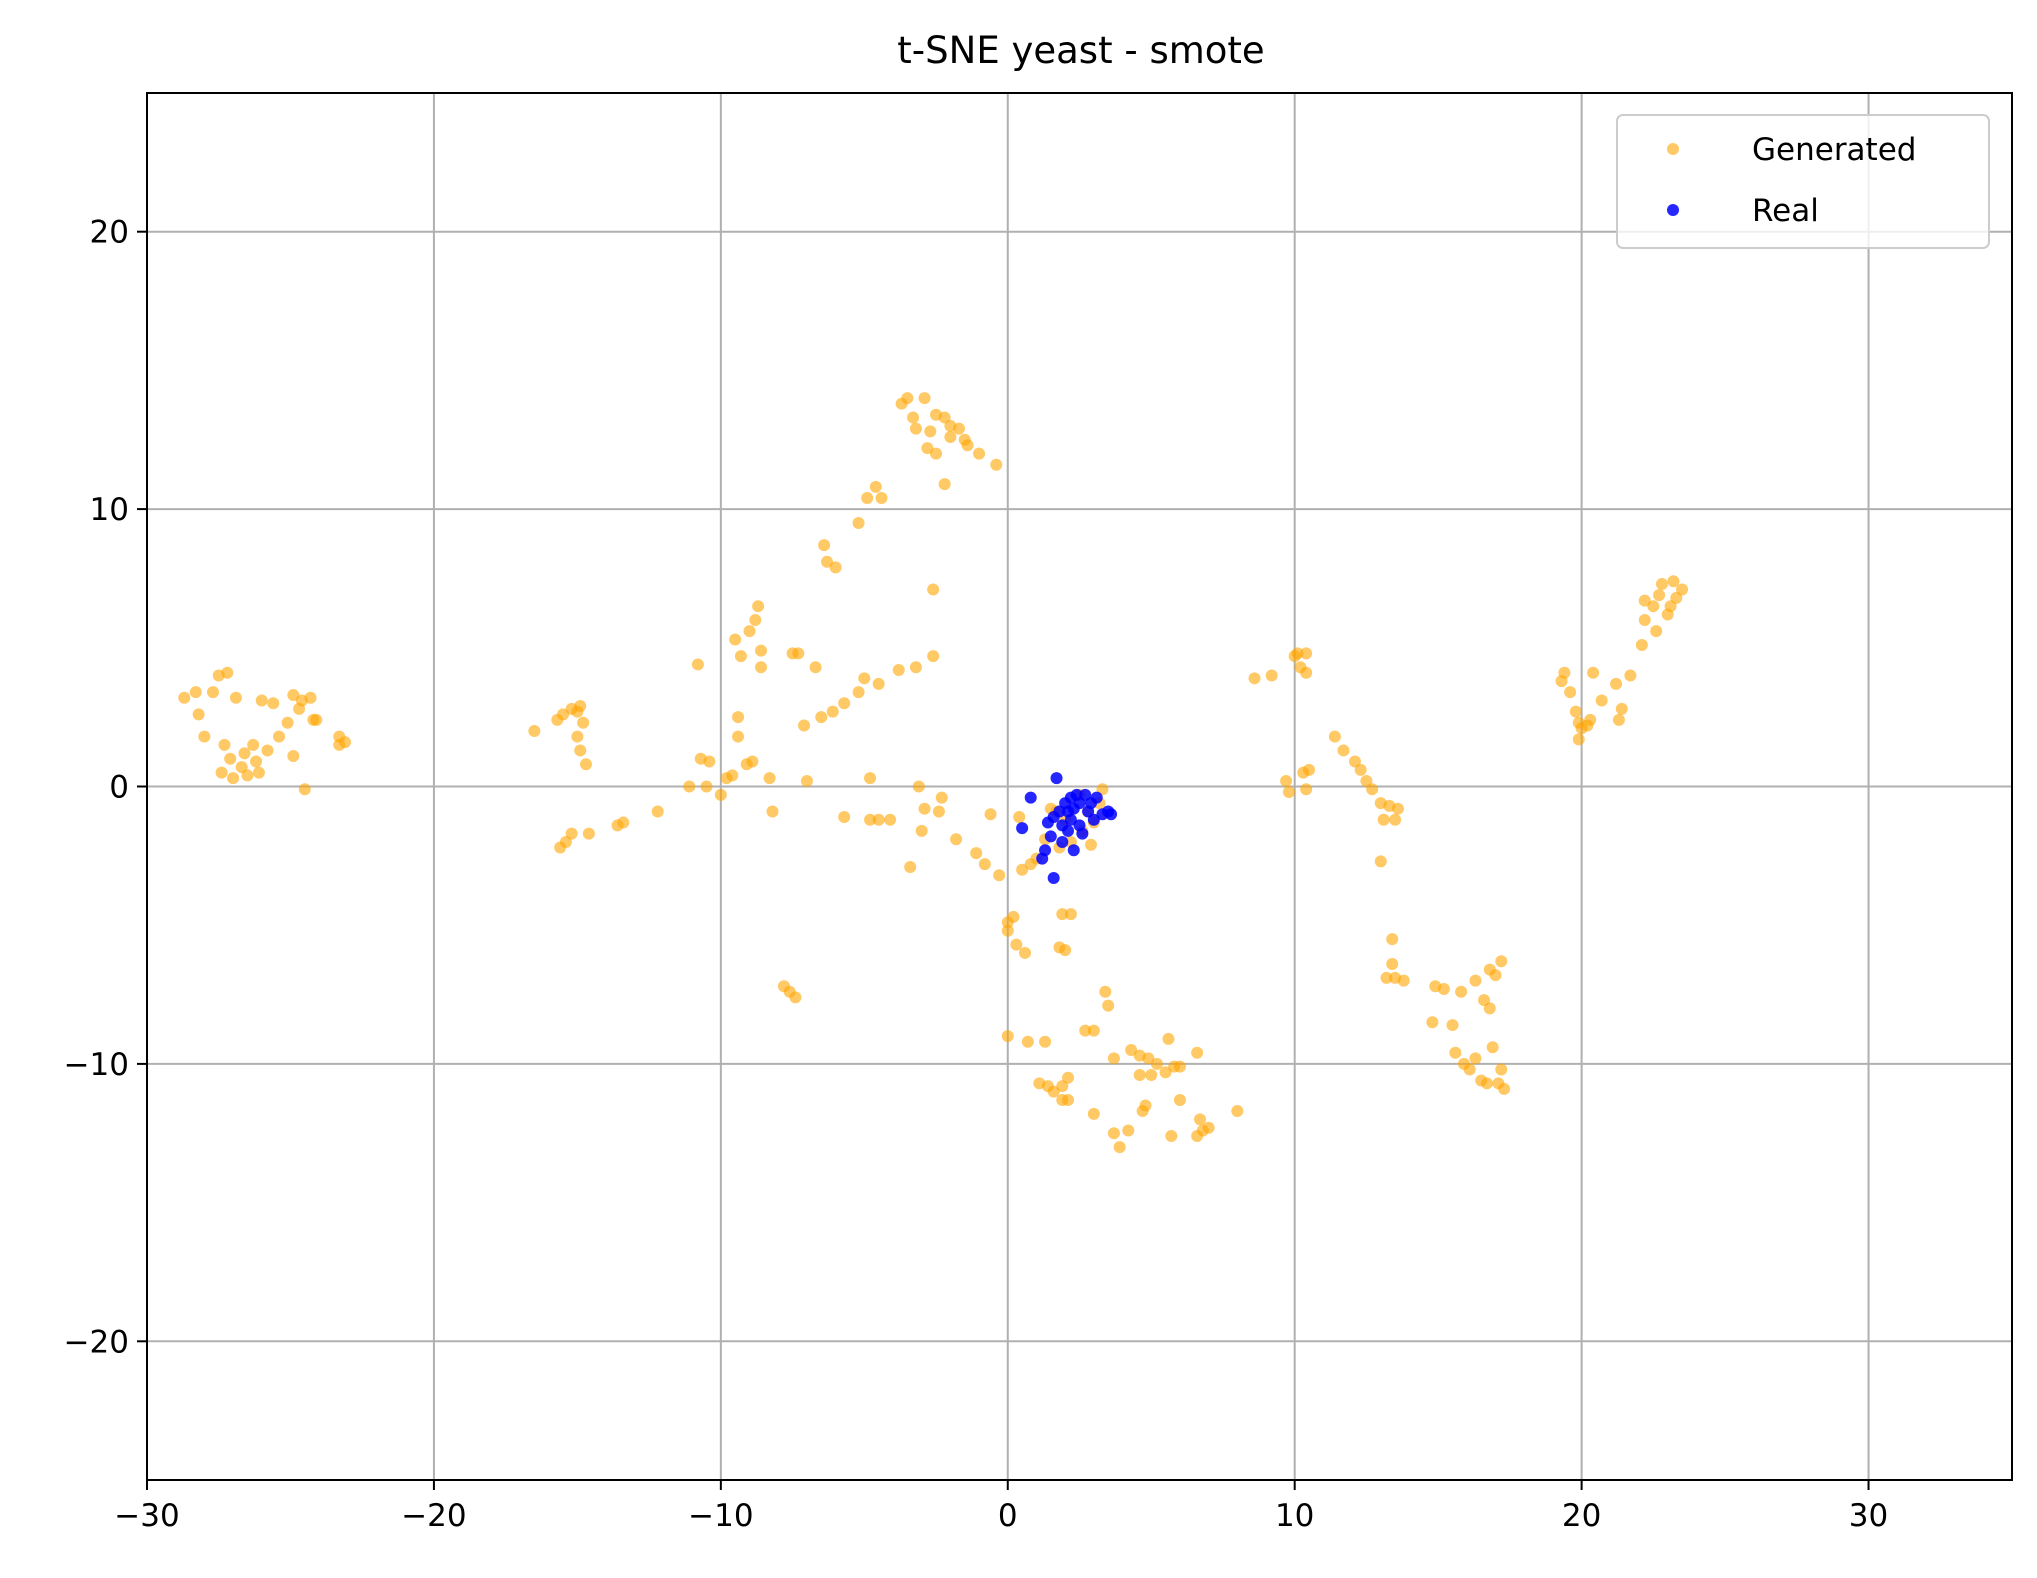  I want to click on y-tick-label: 20, so click(109, 233).